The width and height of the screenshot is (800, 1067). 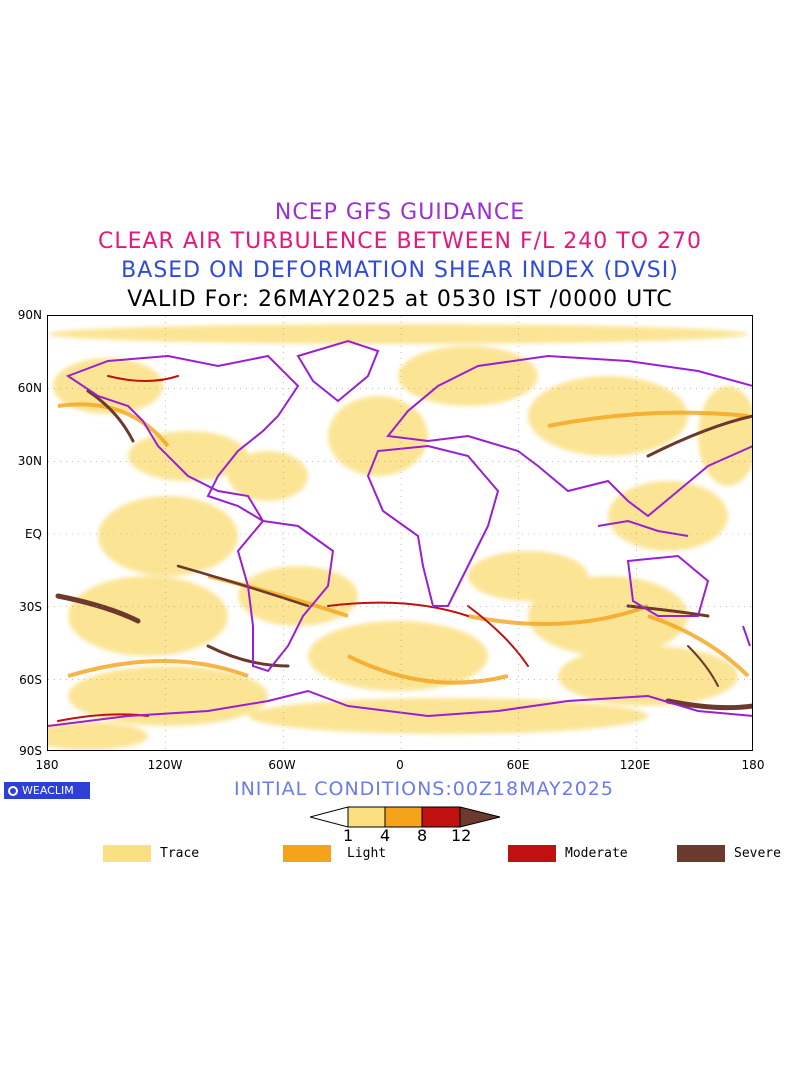 I want to click on greenland-coast, so click(x=338, y=371).